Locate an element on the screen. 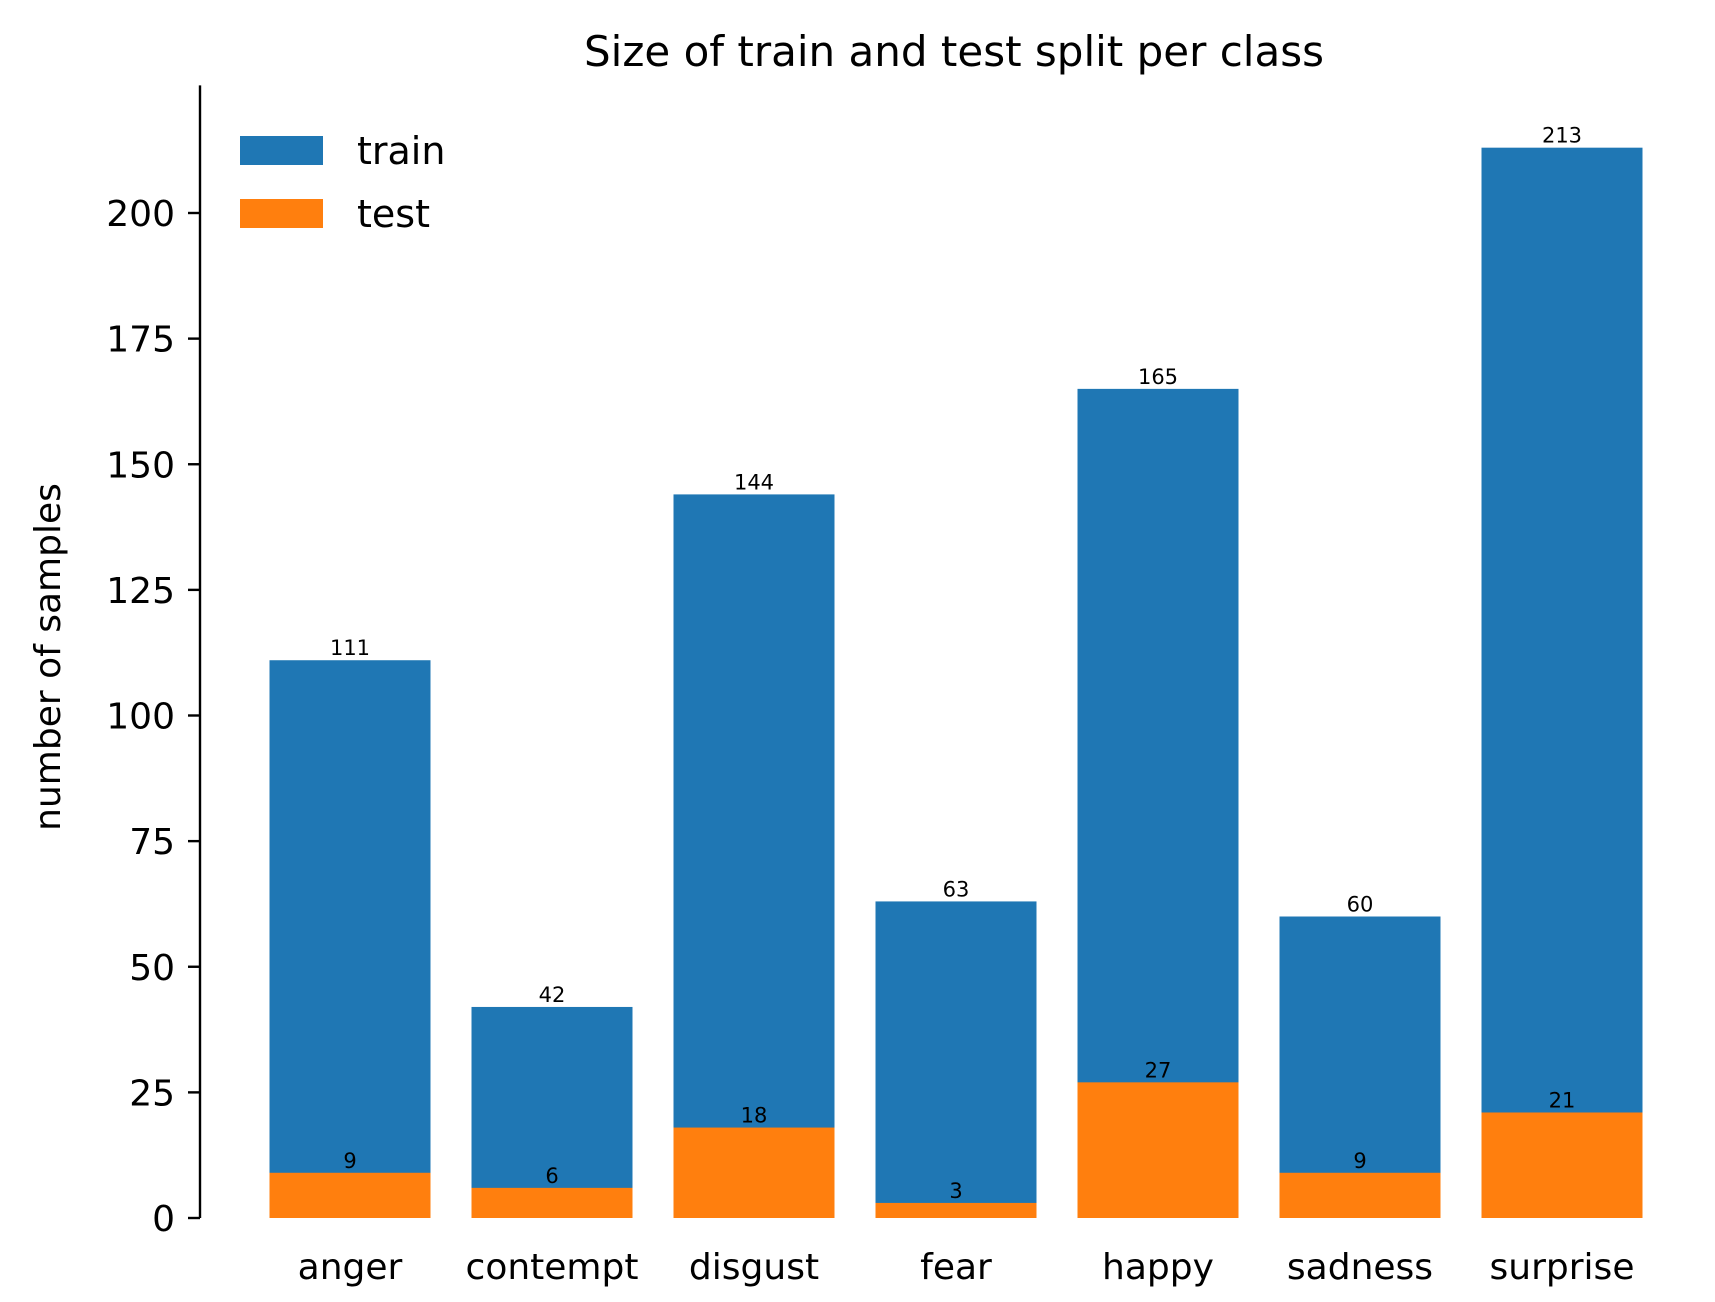 This screenshot has height=1302, width=1715. data-label-test-contempt: 6 is located at coordinates (551, 1176).